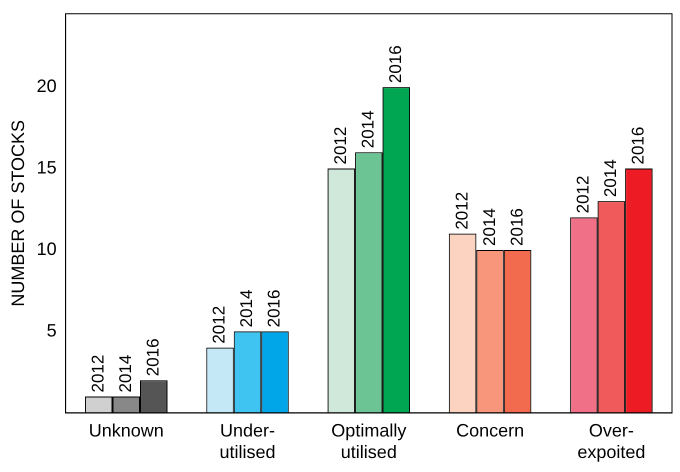 Image resolution: width=680 pixels, height=472 pixels. What do you see at coordinates (46, 248) in the screenshot?
I see `y-tick-label: 10` at bounding box center [46, 248].